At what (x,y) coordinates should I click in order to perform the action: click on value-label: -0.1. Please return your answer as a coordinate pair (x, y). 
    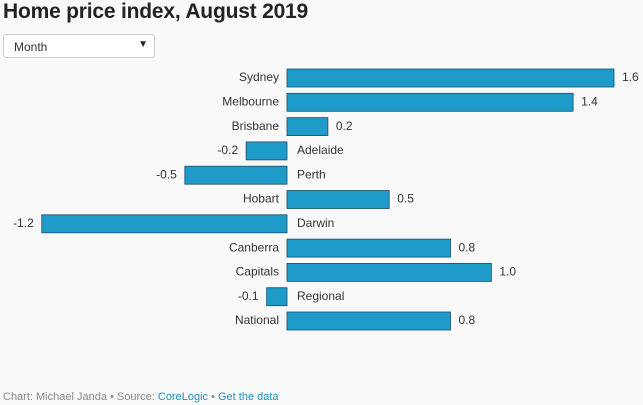
    Looking at the image, I should click on (248, 296).